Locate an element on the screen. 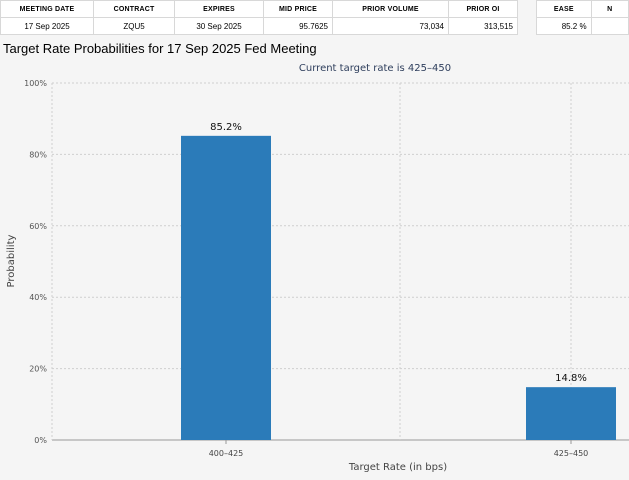 Image resolution: width=629 pixels, height=480 pixels. y-axis-title: Probability is located at coordinates (11, 260).